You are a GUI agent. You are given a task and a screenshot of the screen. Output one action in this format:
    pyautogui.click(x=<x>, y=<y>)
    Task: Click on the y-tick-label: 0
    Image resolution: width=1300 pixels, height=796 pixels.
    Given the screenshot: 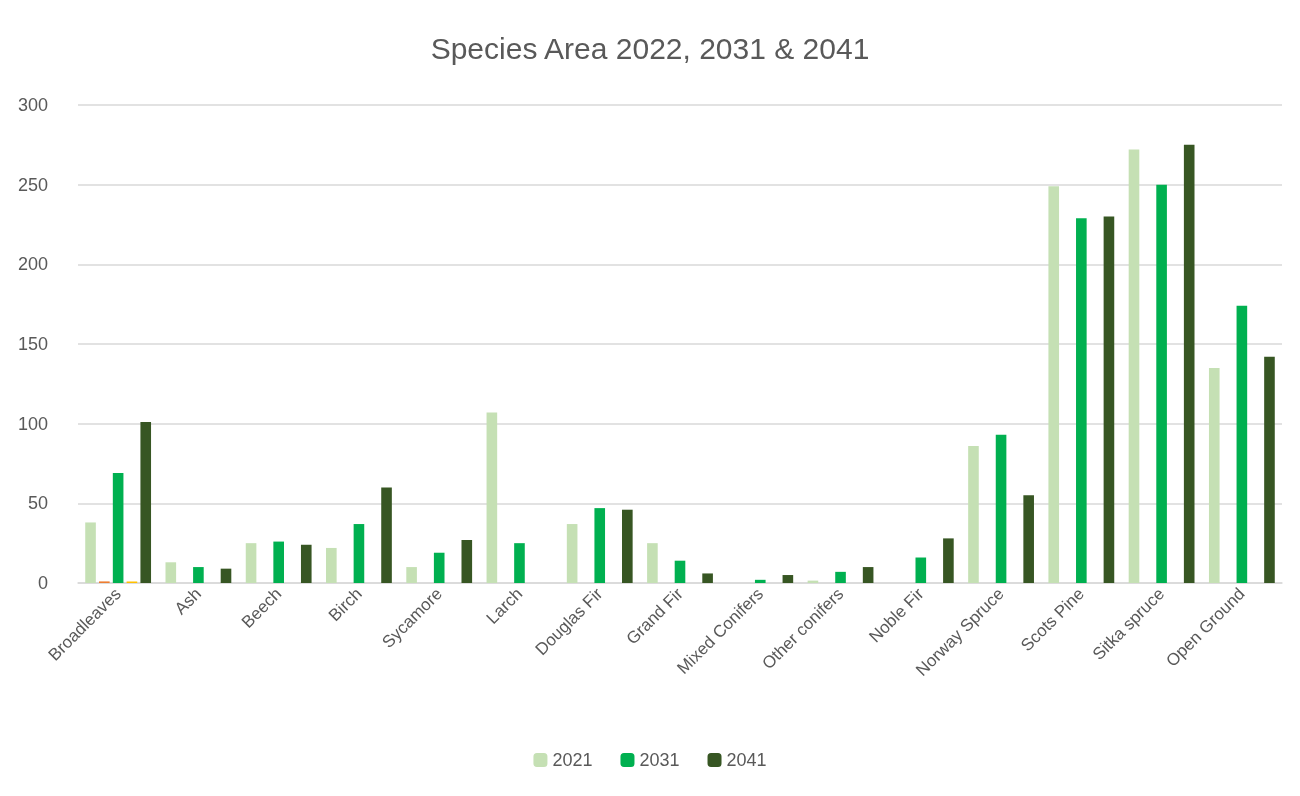 What is the action you would take?
    pyautogui.click(x=42, y=583)
    